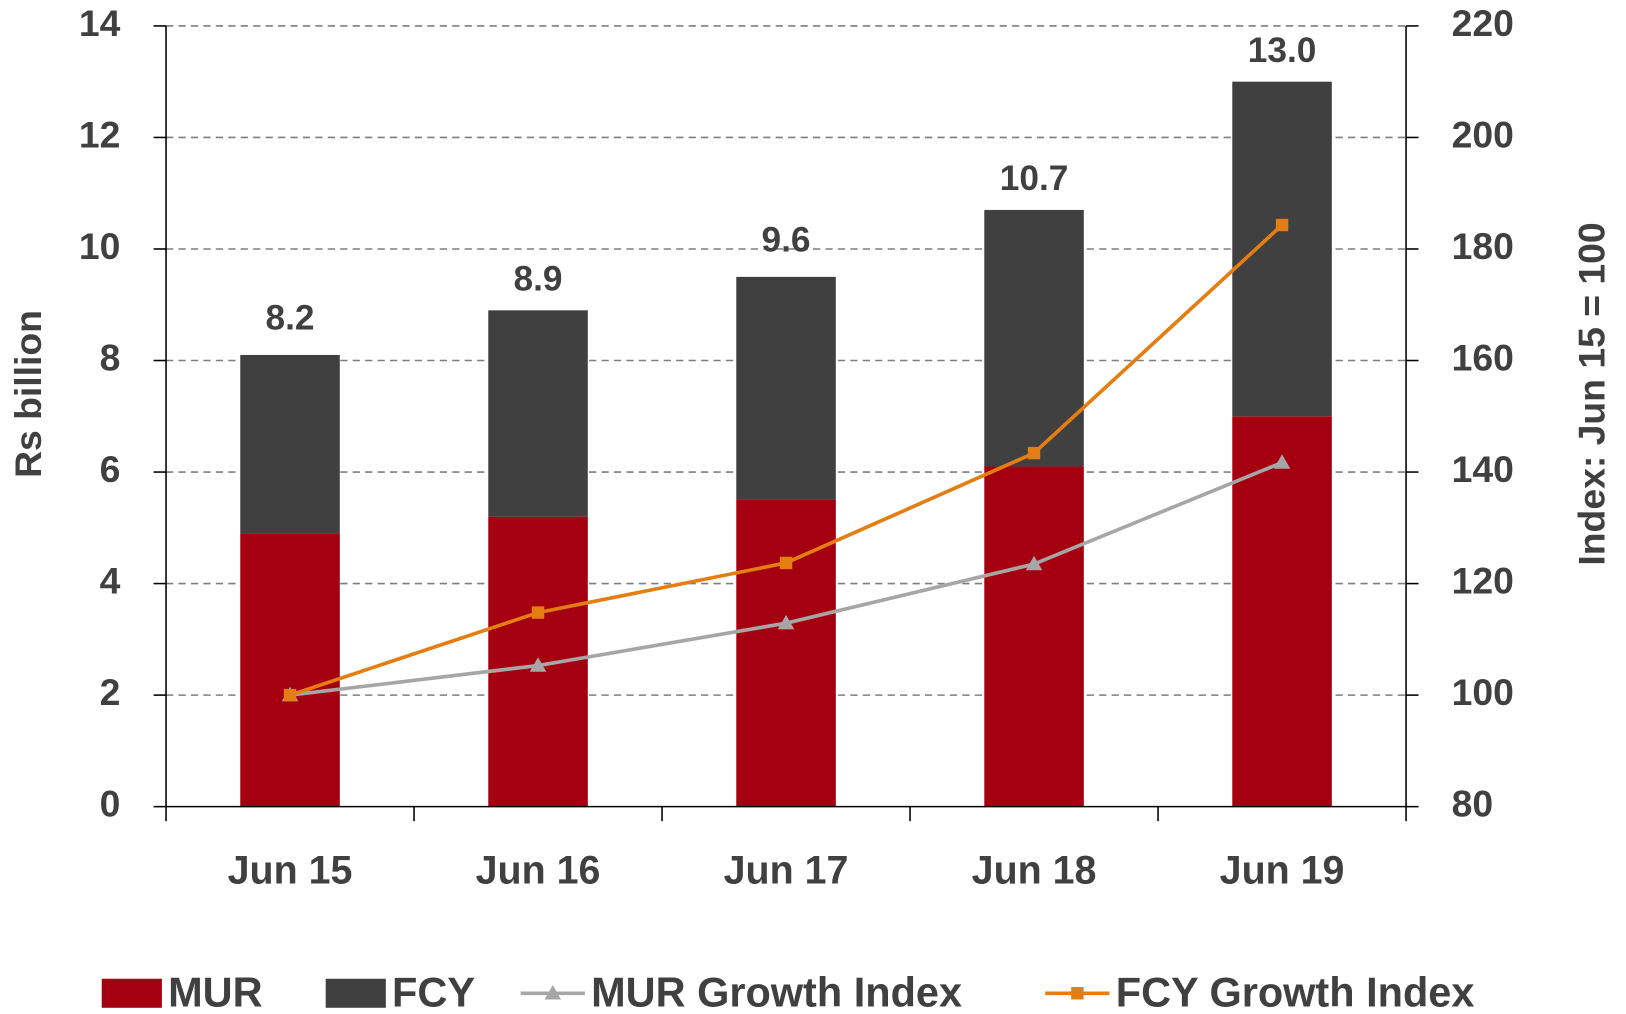 The width and height of the screenshot is (1626, 1014). Describe the element at coordinates (1483, 357) in the screenshot. I see `y2-tick-label: 160` at that location.